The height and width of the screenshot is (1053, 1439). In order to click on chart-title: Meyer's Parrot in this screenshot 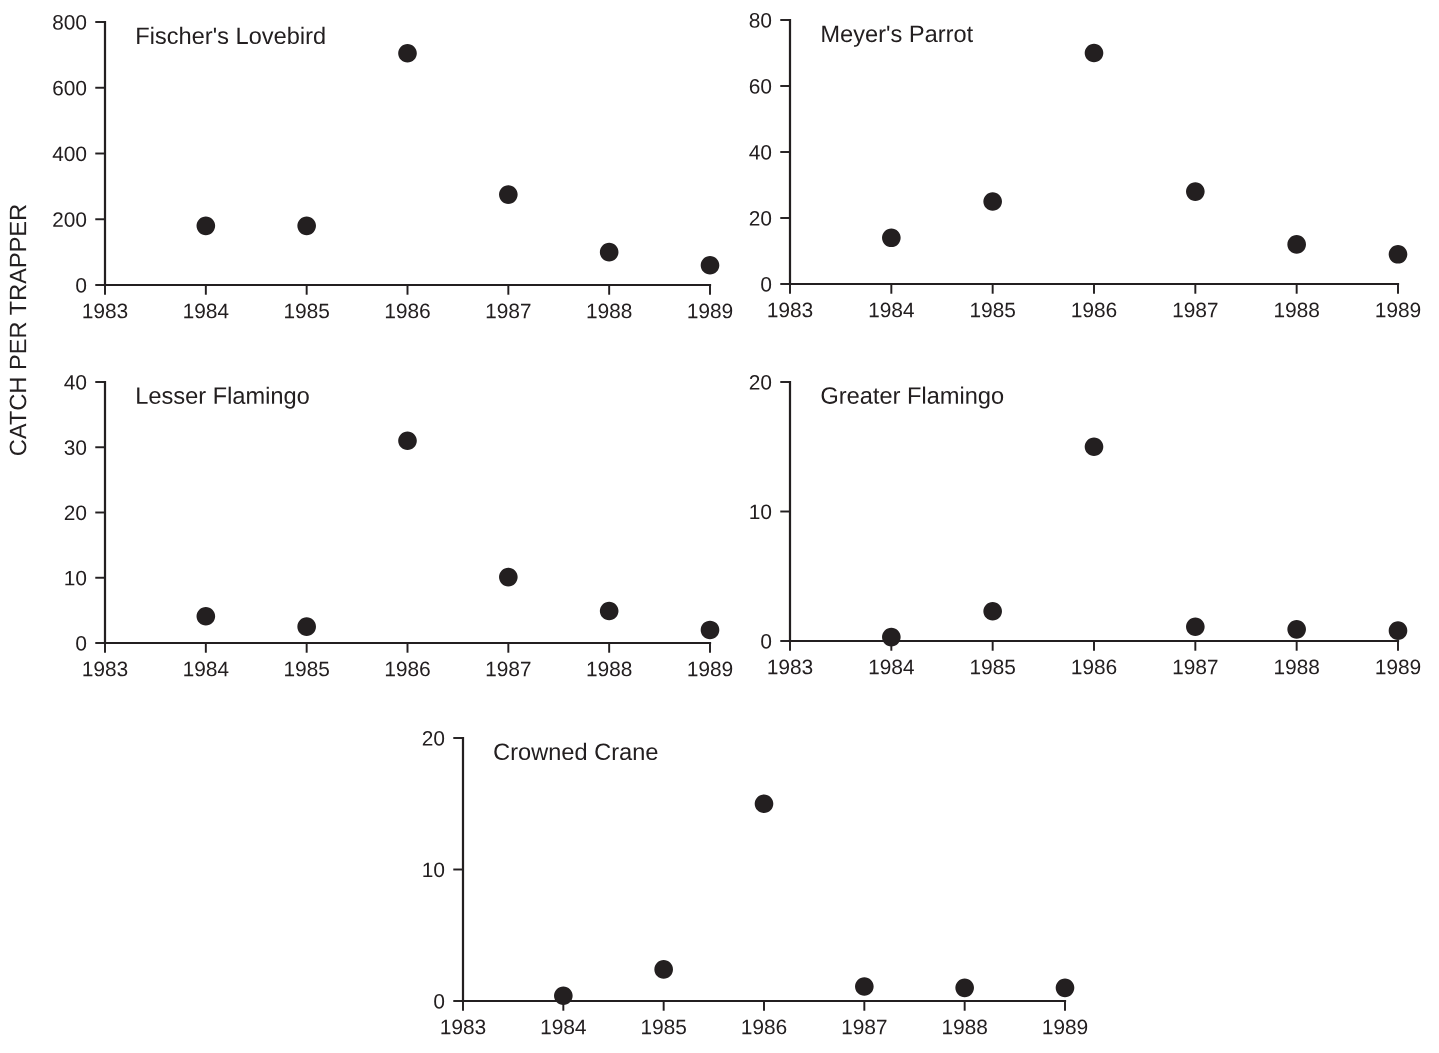, I will do `click(897, 36)`.